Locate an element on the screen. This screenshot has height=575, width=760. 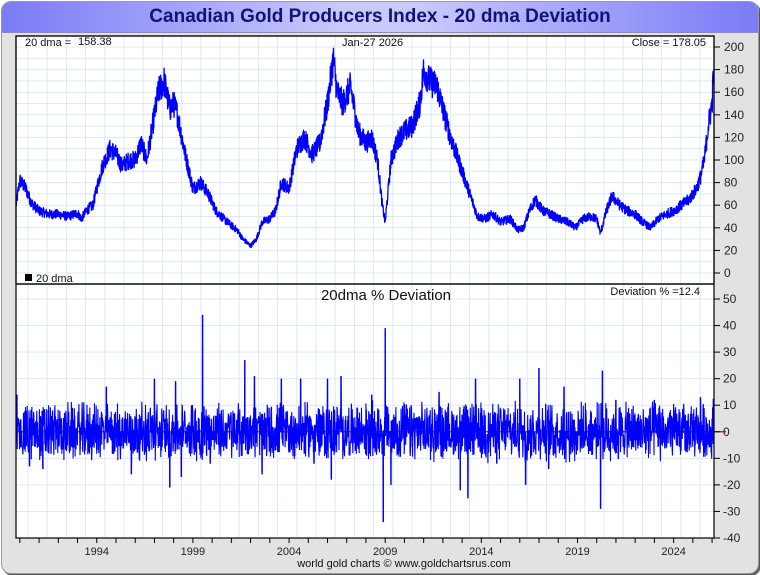
date-label: Jan-27 2026 is located at coordinates (372, 43).